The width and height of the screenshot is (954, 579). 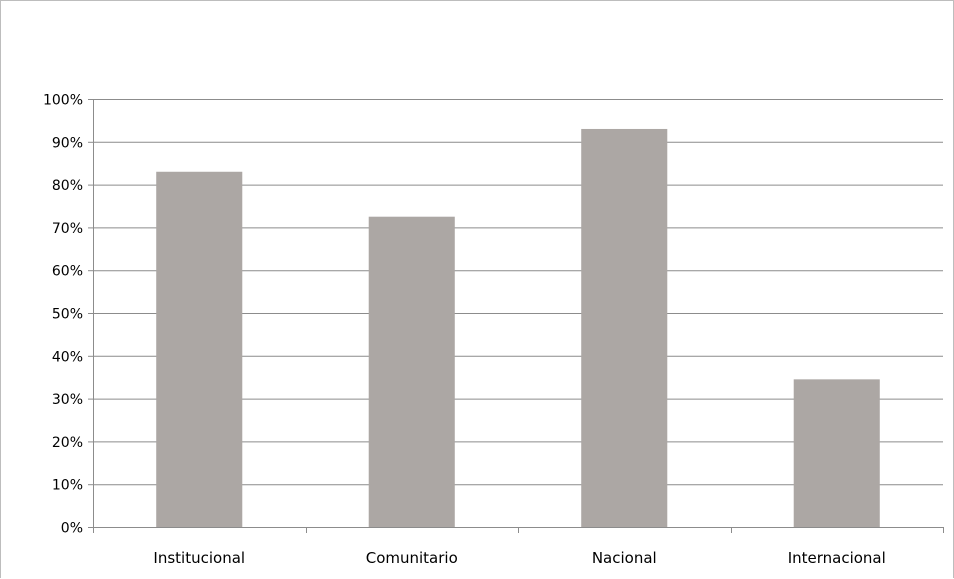 I want to click on x-category-label: Nacional, so click(x=624, y=558).